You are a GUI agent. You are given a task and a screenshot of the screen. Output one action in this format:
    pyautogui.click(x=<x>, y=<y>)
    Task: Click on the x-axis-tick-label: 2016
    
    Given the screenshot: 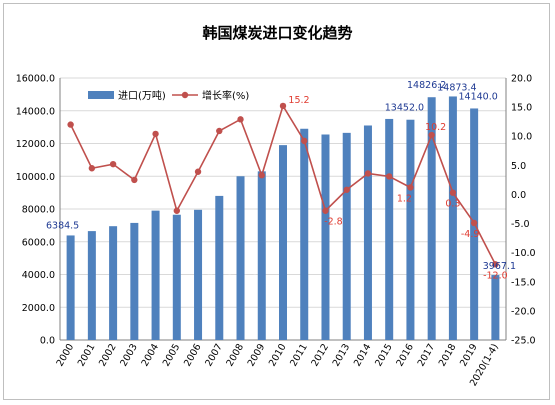 What is the action you would take?
    pyautogui.click(x=405, y=355)
    